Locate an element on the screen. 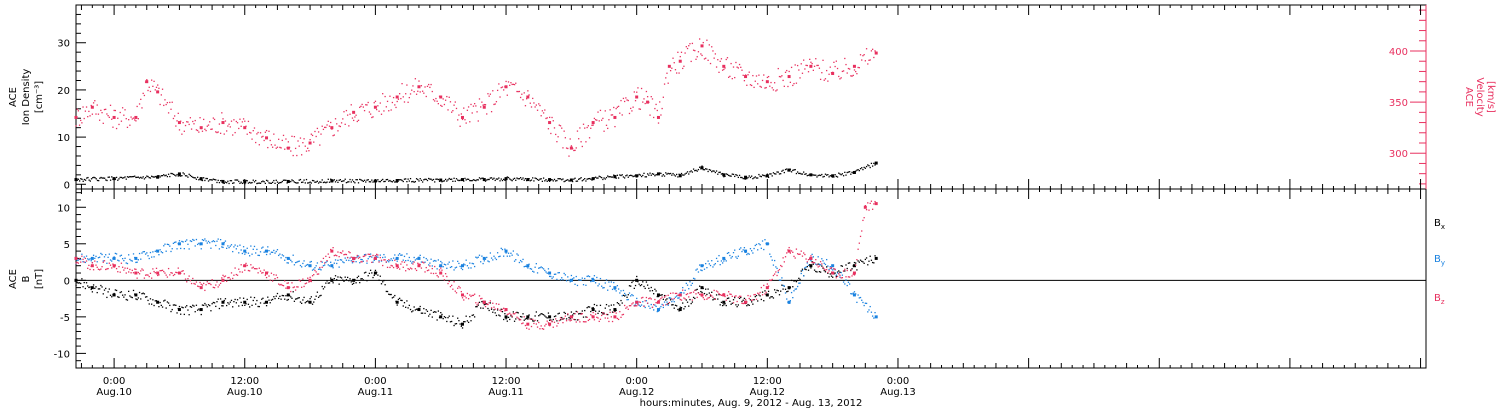 This screenshot has height=410, width=1500. legend-bx: Bx is located at coordinates (1439, 224).